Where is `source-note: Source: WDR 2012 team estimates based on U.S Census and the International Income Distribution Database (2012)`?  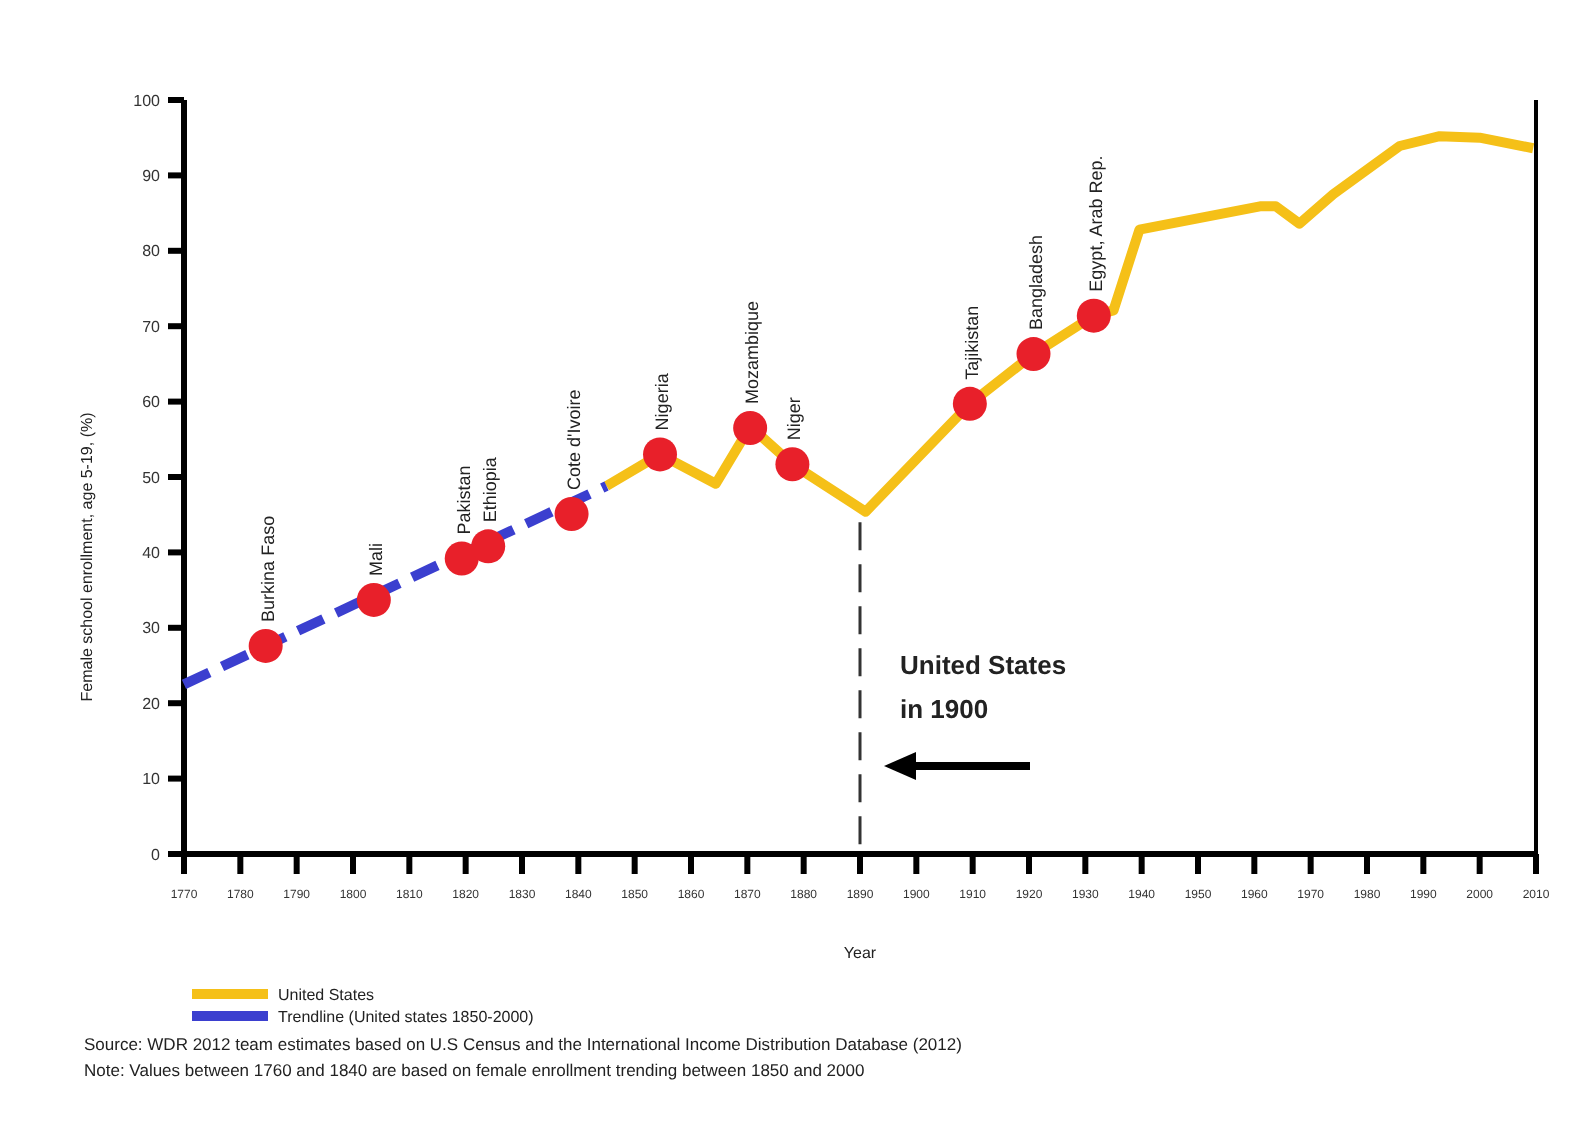 source-note: Source: WDR 2012 team estimates based on U.S Census and the International Income Distribution Database (2012) is located at coordinates (523, 1044).